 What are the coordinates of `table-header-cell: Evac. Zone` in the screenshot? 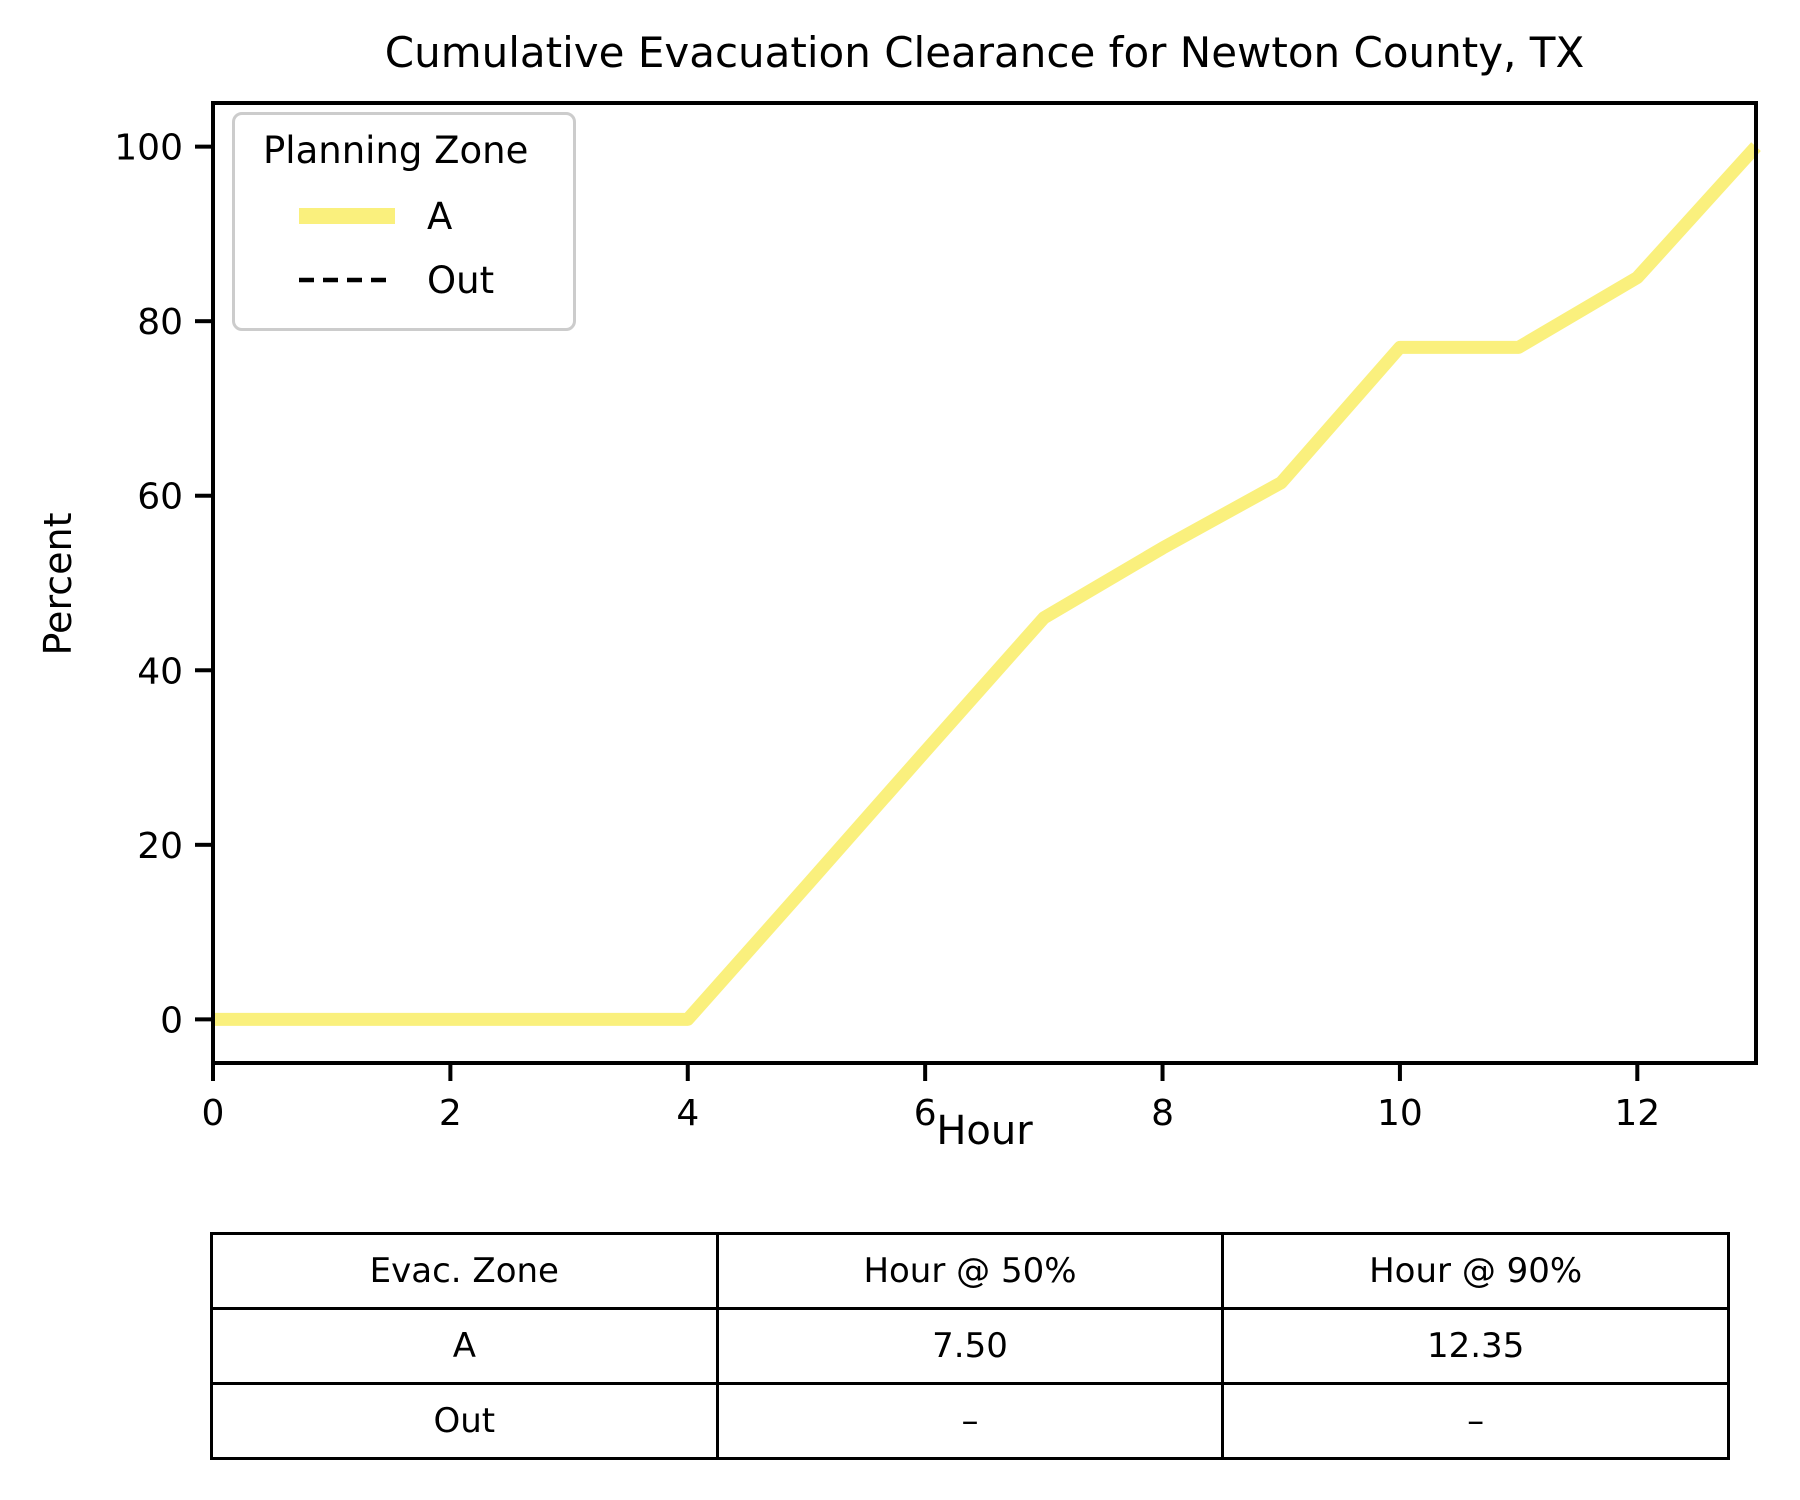 It's located at (464, 1271).